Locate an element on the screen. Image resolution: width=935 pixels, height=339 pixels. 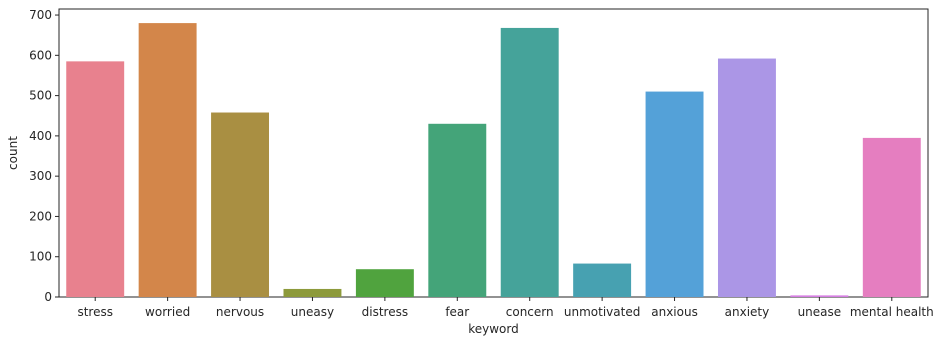
bar-worried is located at coordinates (167, 160).